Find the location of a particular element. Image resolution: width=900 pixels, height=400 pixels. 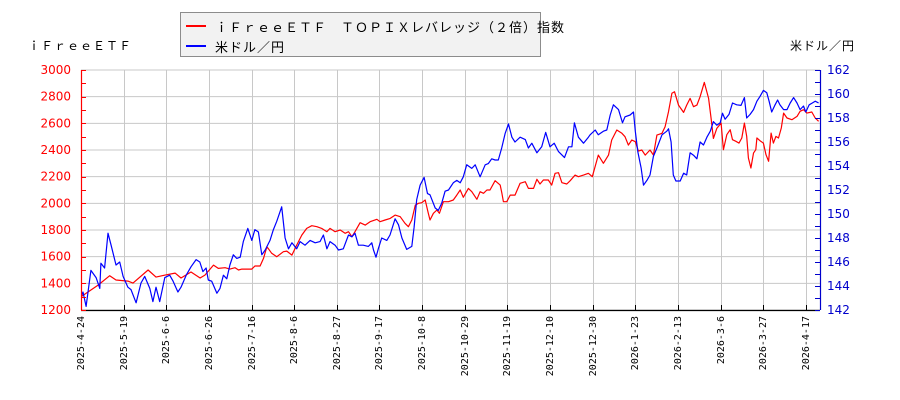

x-tick-label: 2025-6-26 is located at coordinates (209, 343).